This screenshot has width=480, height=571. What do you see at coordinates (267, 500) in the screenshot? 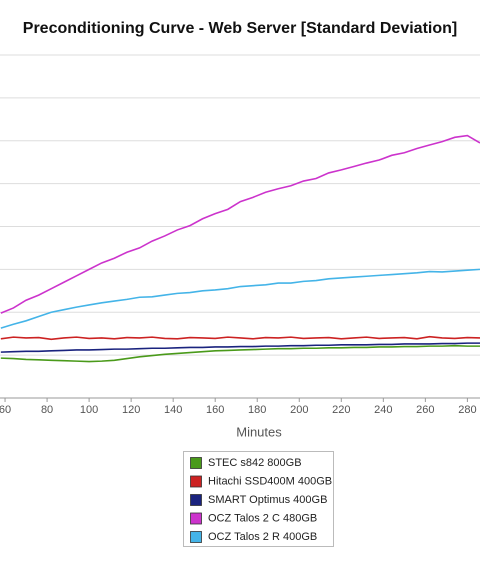
I see `legend-label: SMART Optimus 400GB` at bounding box center [267, 500].